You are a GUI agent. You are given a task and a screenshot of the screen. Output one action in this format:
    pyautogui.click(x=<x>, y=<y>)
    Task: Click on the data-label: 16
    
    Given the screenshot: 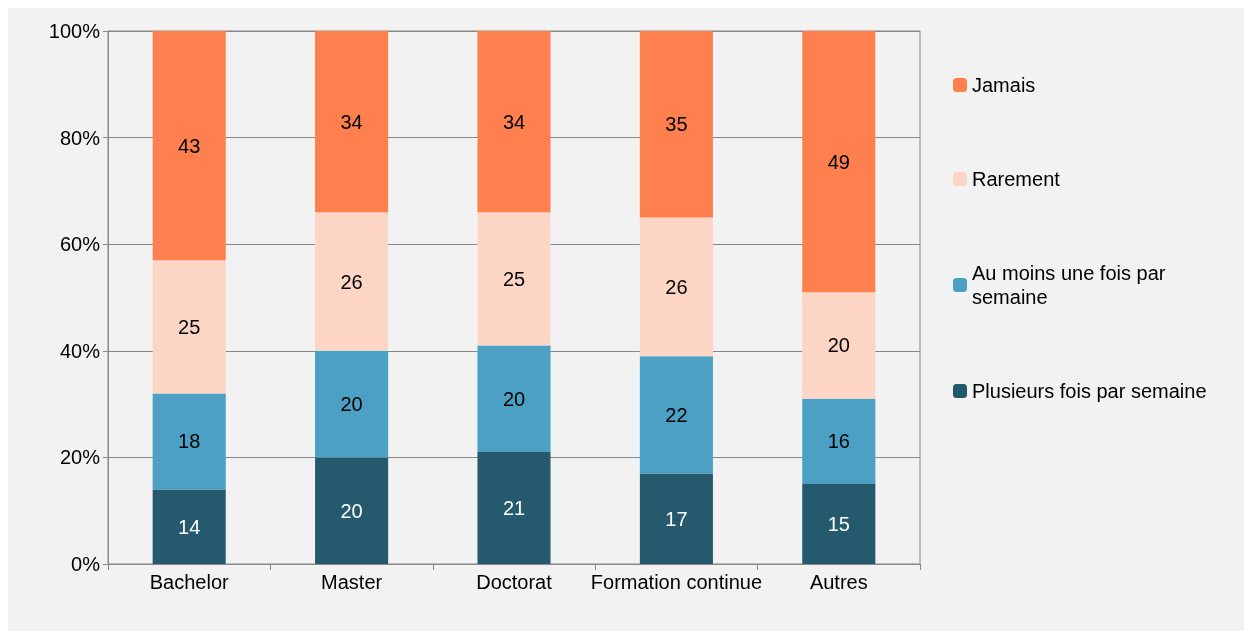 What is the action you would take?
    pyautogui.click(x=838, y=441)
    